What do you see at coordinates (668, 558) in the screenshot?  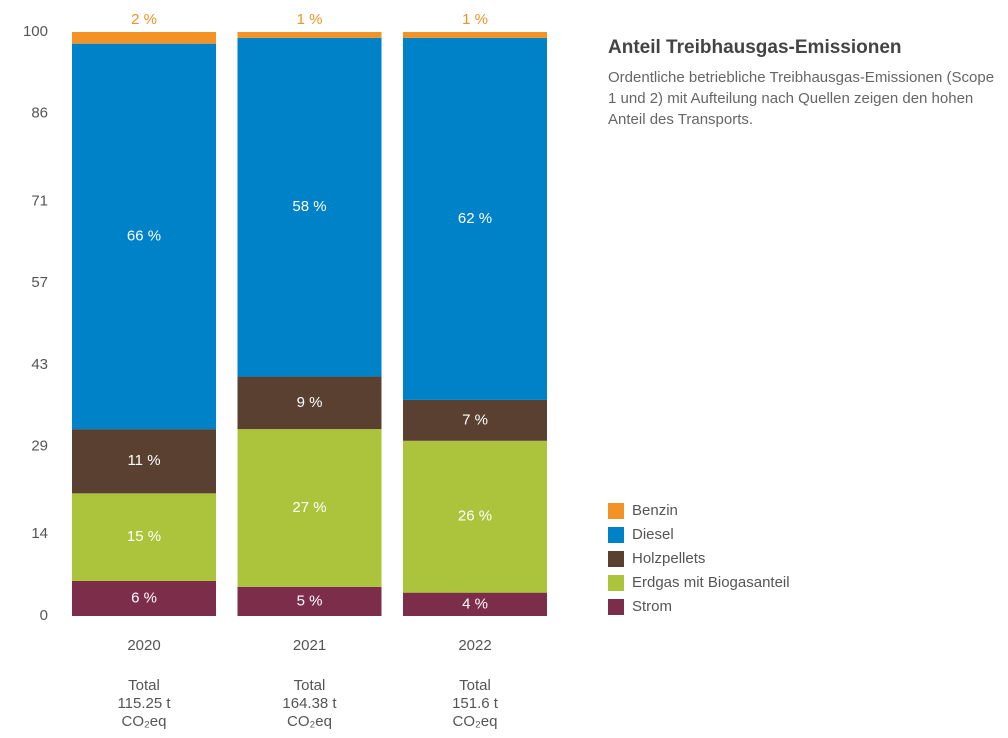 I see `legend-label: Holzpellets` at bounding box center [668, 558].